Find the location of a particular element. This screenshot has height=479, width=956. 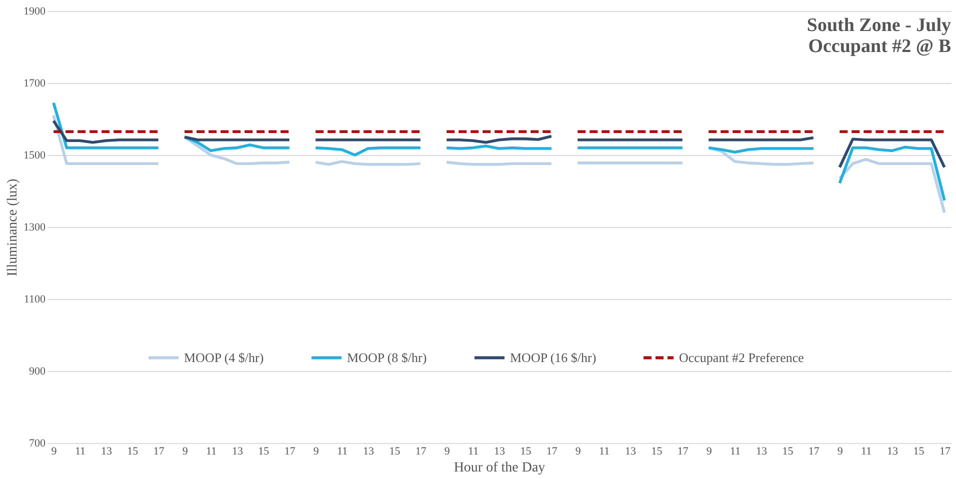

legend-label: MOOP (8 $/hr) is located at coordinates (387, 357).